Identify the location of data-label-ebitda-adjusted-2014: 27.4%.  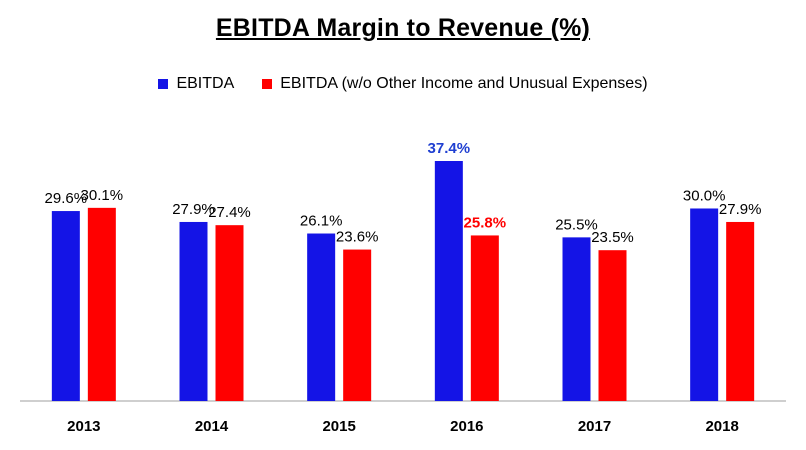
(229, 212).